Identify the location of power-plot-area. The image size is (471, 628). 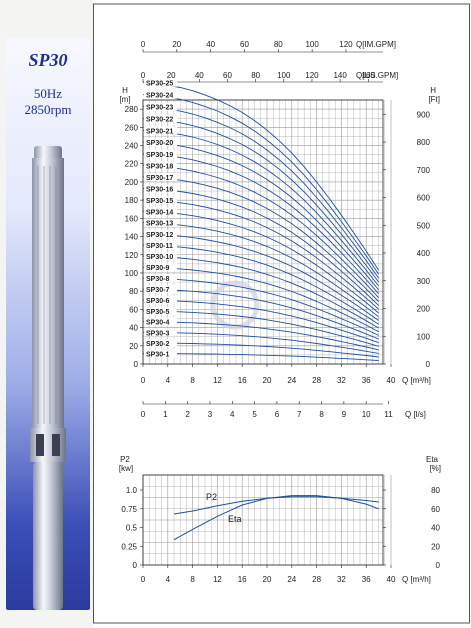
(263, 520).